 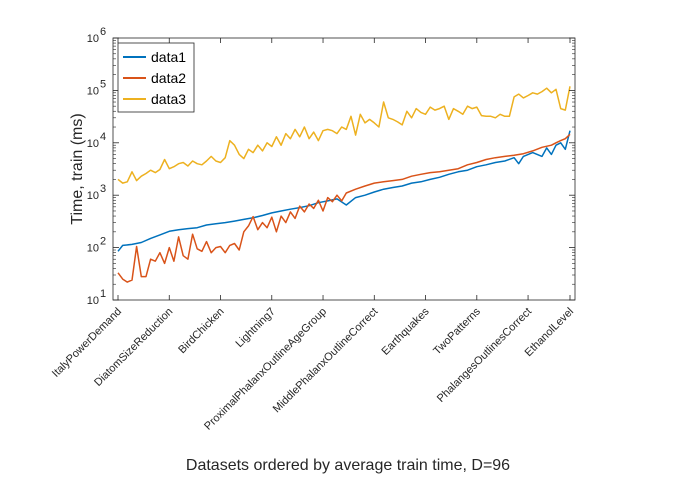 What do you see at coordinates (103, 189) in the screenshot?
I see `y-tick-exponent: 3` at bounding box center [103, 189].